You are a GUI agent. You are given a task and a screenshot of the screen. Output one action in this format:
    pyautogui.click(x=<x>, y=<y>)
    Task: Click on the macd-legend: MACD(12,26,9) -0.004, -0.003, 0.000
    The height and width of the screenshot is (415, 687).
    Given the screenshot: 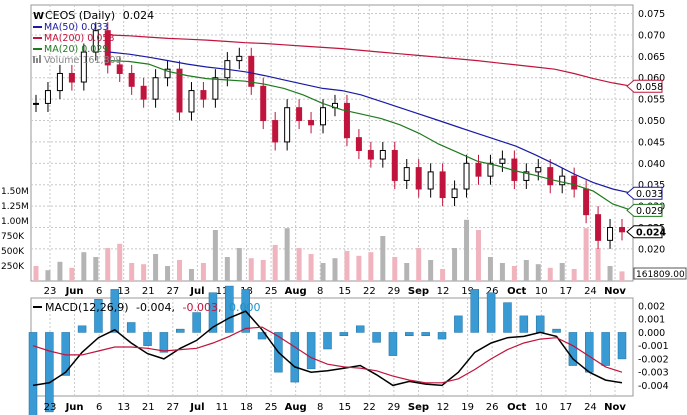 What is the action you would take?
    pyautogui.click(x=146, y=307)
    